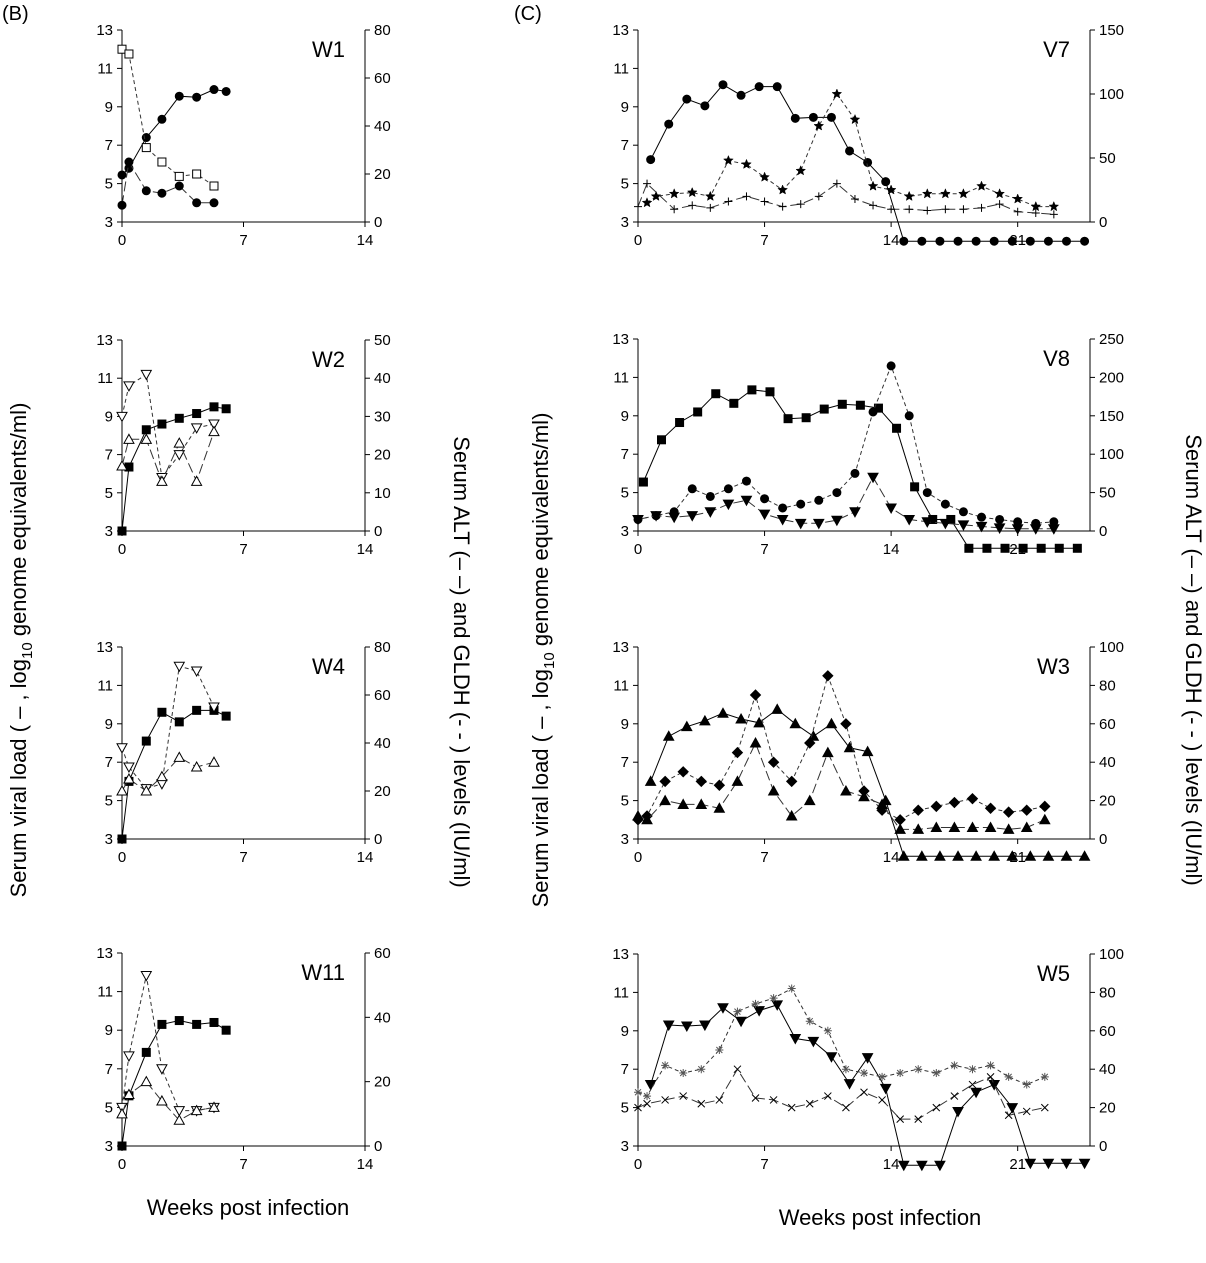 The width and height of the screenshot is (1206, 1263). What do you see at coordinates (378, 531) in the screenshot?
I see `y-right-tick-label: 0` at bounding box center [378, 531].